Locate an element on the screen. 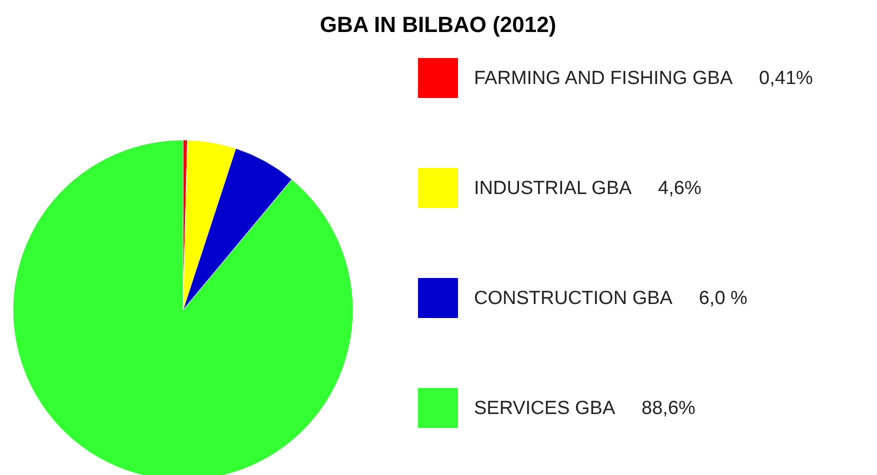 This screenshot has width=877, height=475. legend-label: CONSTRUCTION GBA 6,0 % is located at coordinates (611, 298).